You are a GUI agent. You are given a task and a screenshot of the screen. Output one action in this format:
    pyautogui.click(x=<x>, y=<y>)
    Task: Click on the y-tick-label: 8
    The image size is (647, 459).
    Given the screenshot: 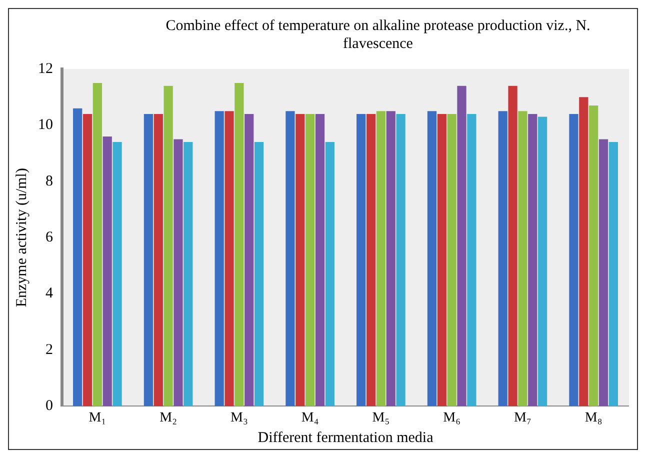 What is the action you would take?
    pyautogui.click(x=49, y=181)
    